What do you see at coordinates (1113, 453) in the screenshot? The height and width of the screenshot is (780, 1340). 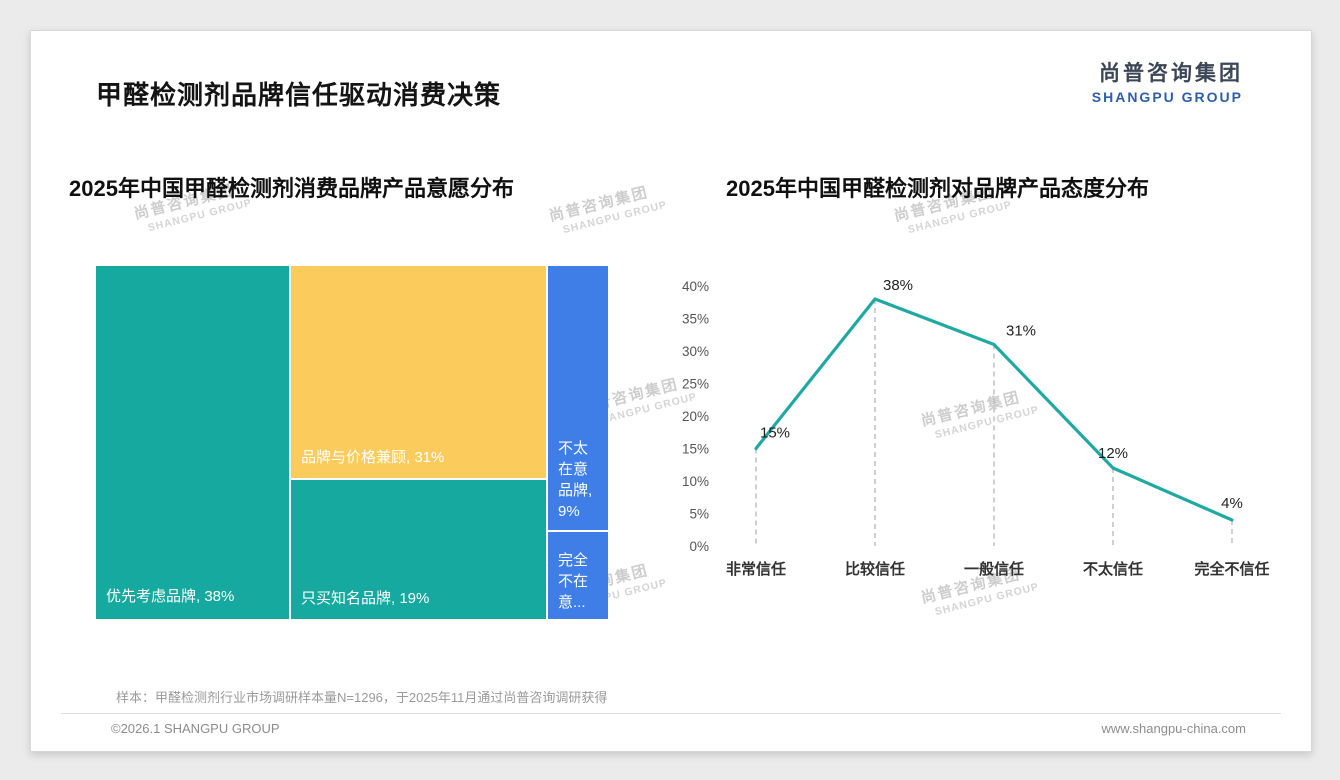 I see `data-point-label: 12%` at bounding box center [1113, 453].